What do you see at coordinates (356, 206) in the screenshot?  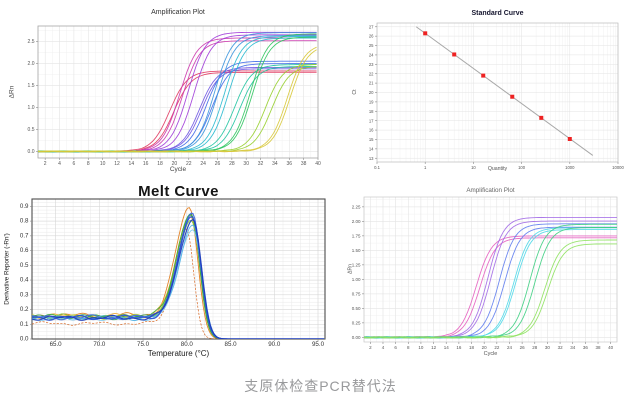 I see `y-tick-label: 2.25` at bounding box center [356, 206].